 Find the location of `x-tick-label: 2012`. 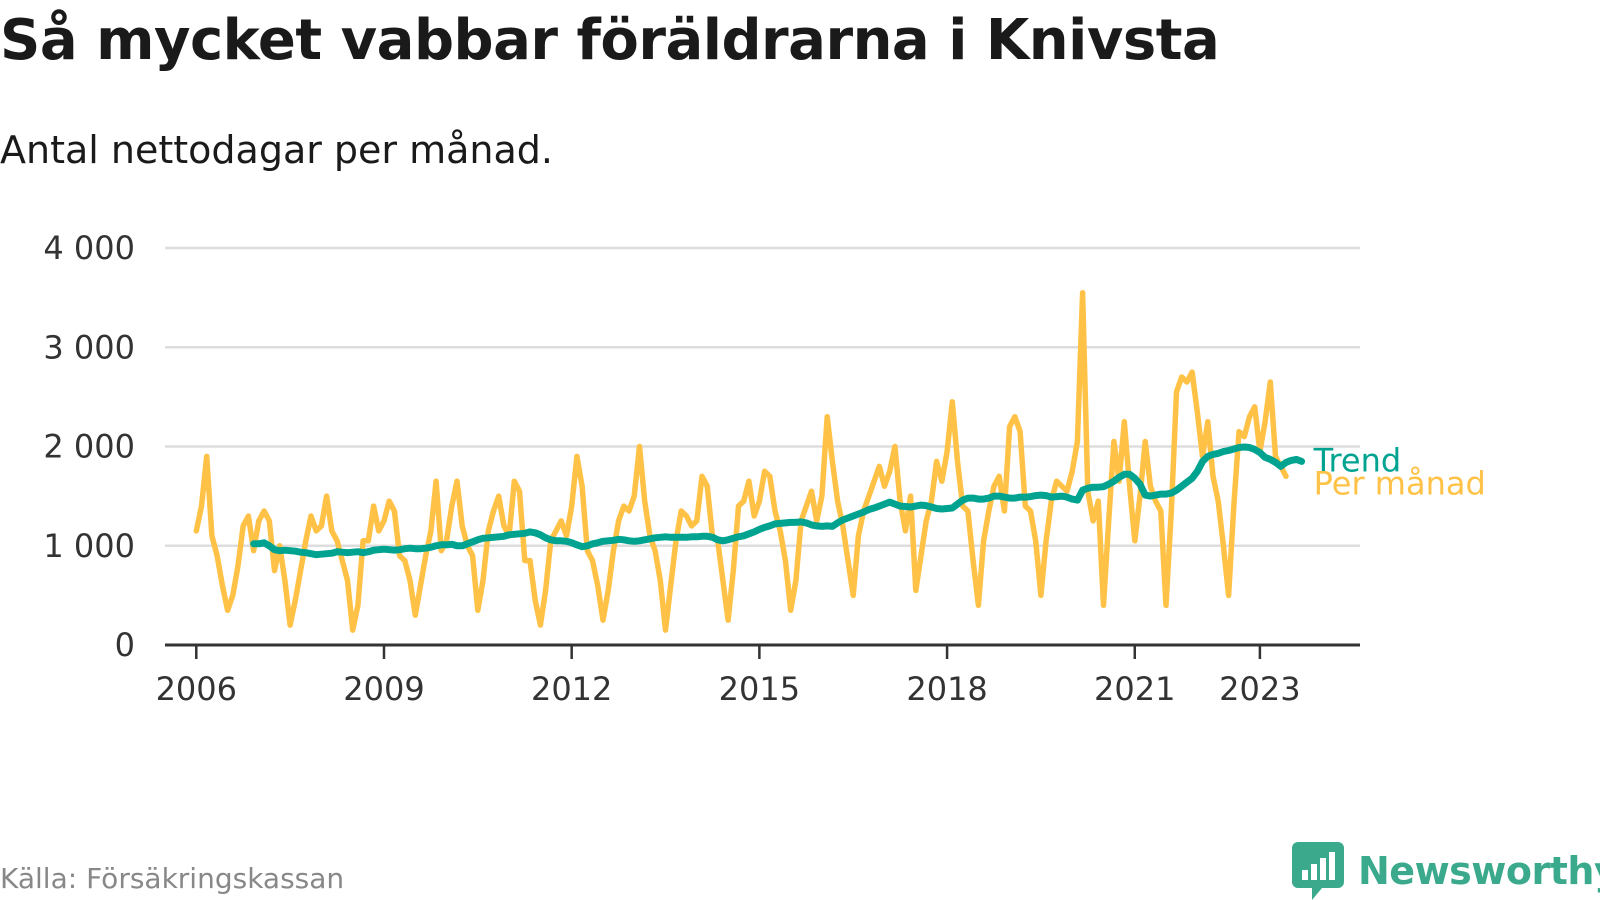

x-tick-label: 2012 is located at coordinates (571, 689).